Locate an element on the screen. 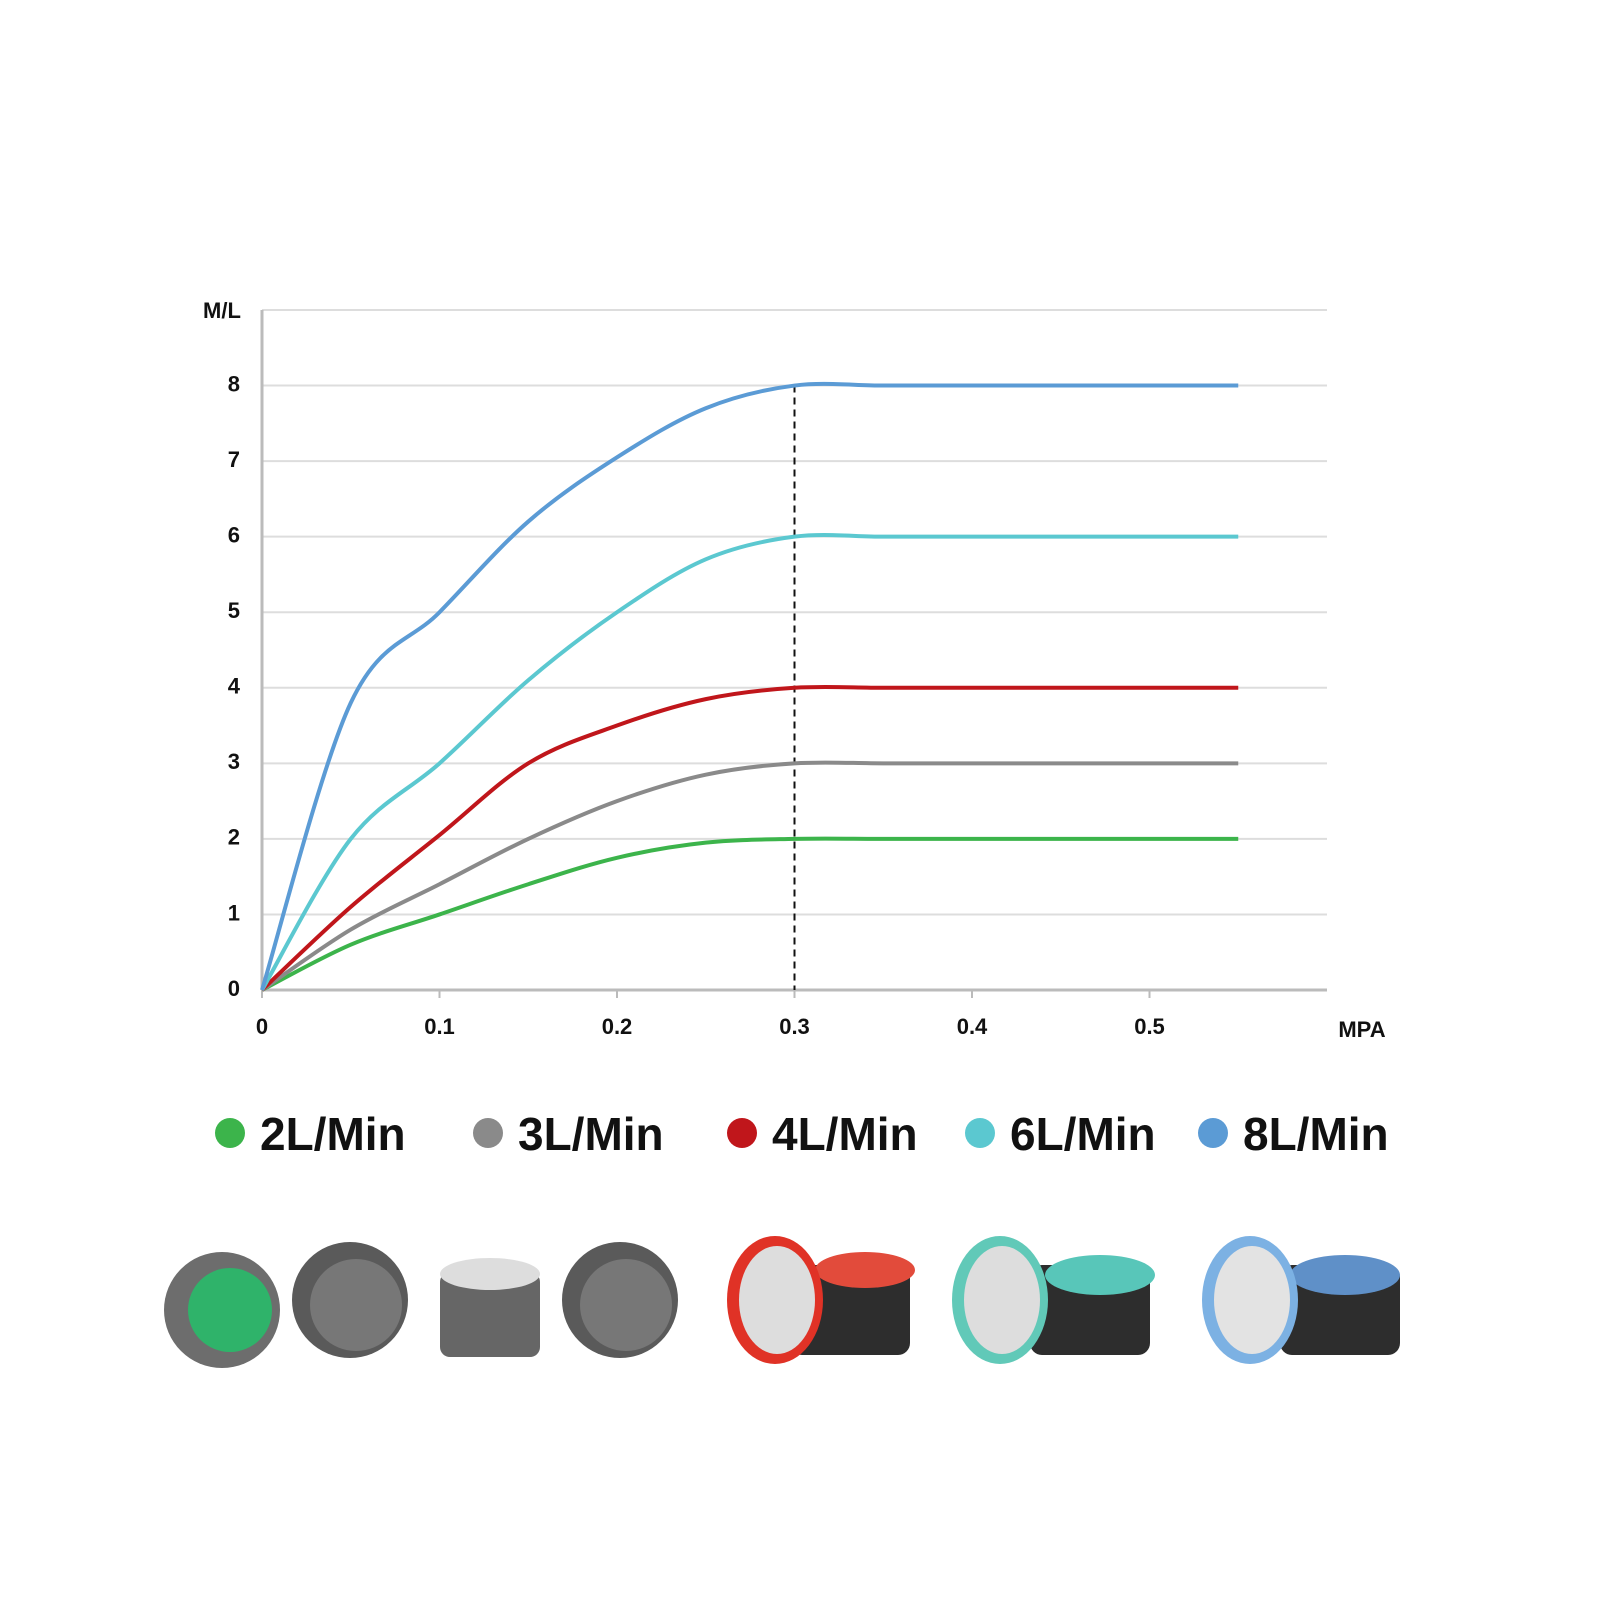 The image size is (1600, 1600). legend-label: 3L/Min is located at coordinates (591, 1134).